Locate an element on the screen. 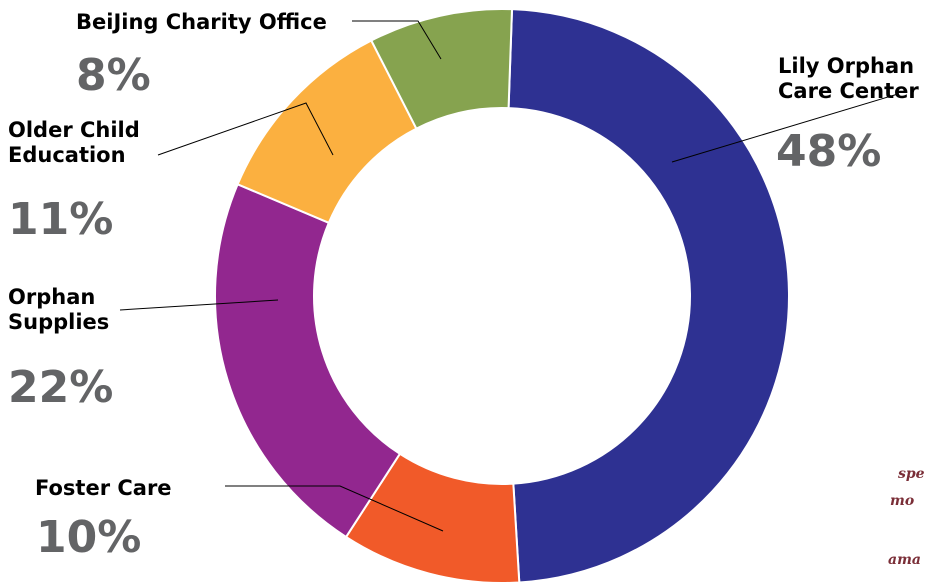  percent-beijing-charity-office: 8% is located at coordinates (113, 75).